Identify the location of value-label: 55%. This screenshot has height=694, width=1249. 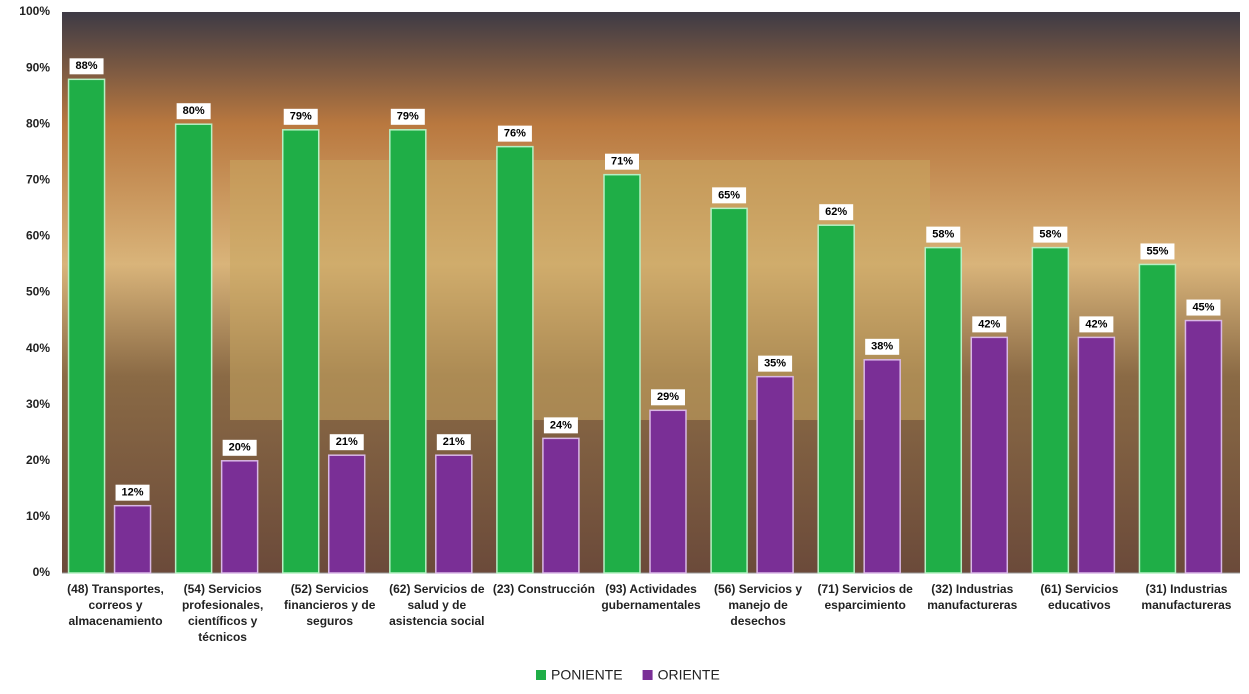
(1157, 251).